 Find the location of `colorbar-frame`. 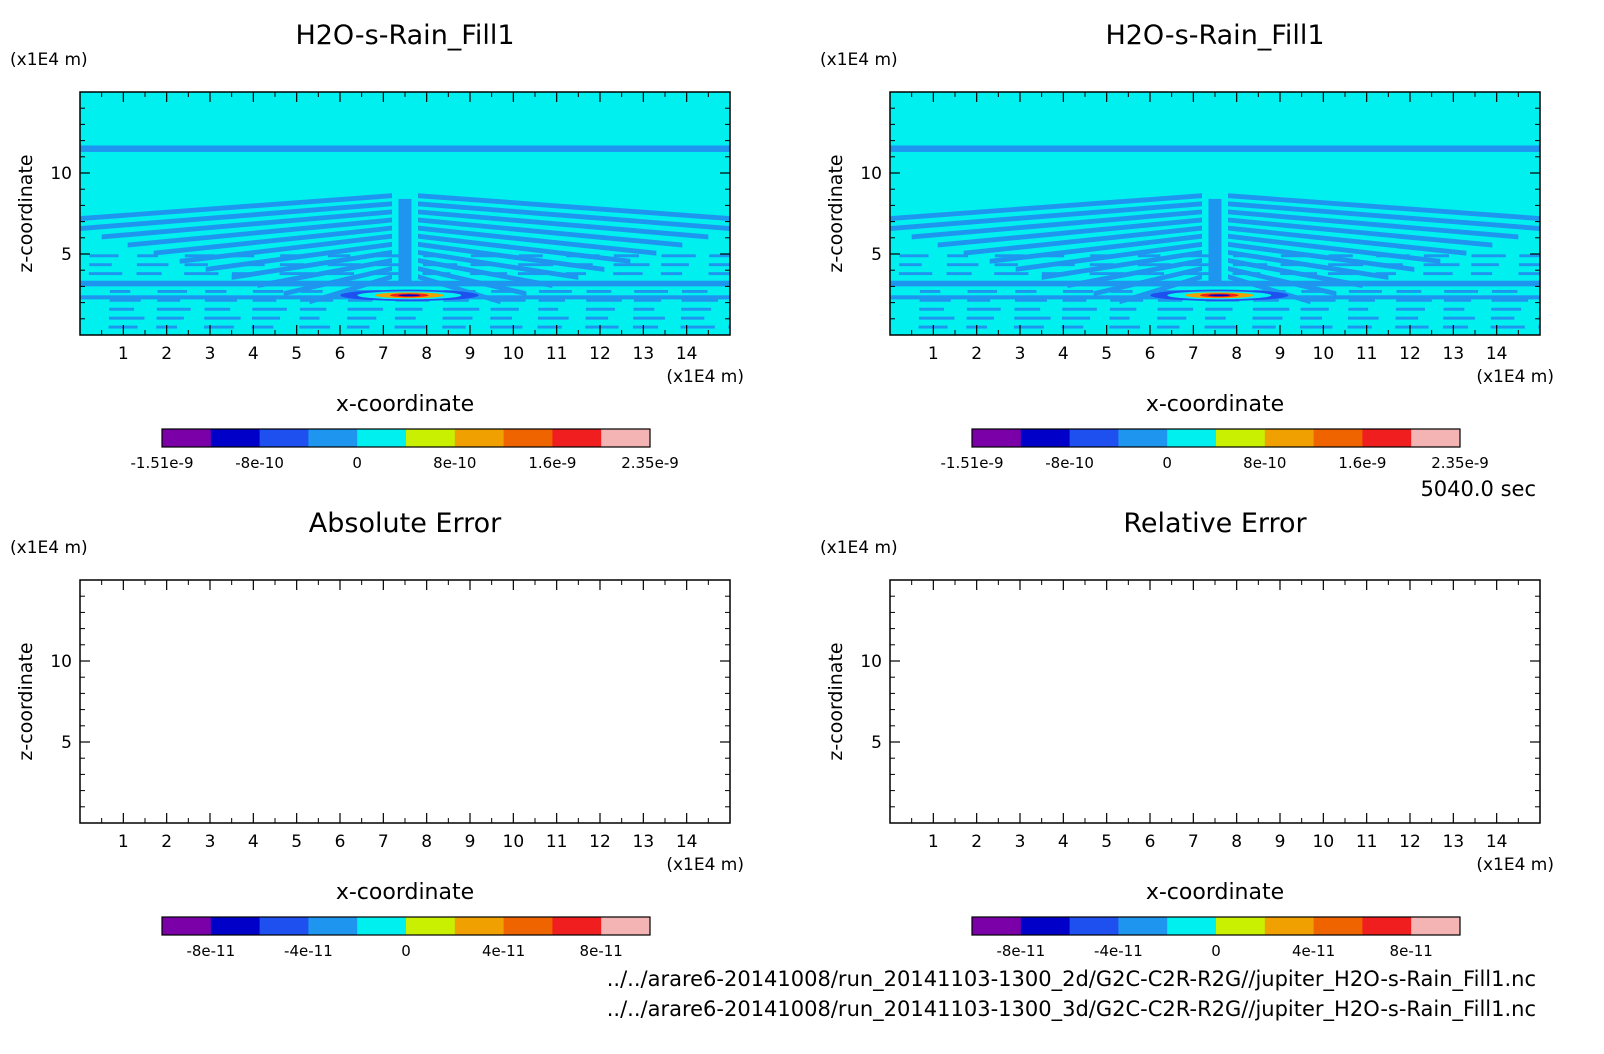

colorbar-frame is located at coordinates (1216, 926).